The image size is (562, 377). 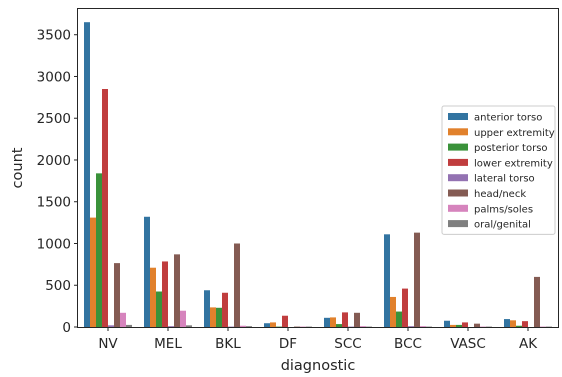 I want to click on bar-vasc-upper-extremity, so click(x=453, y=325).